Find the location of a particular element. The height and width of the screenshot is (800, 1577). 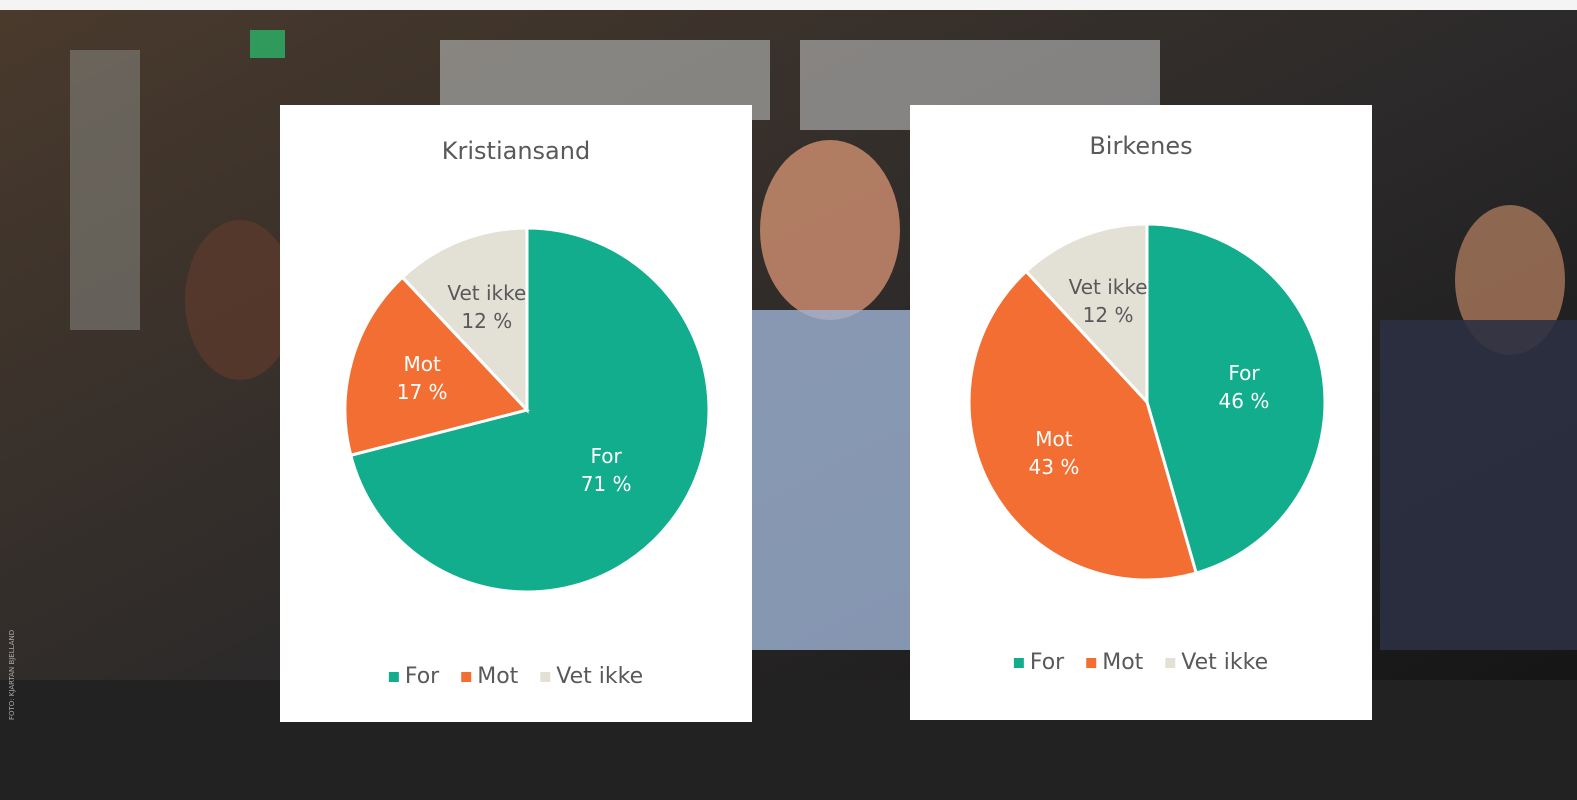

chart-title: Birkenes is located at coordinates (1140, 146).